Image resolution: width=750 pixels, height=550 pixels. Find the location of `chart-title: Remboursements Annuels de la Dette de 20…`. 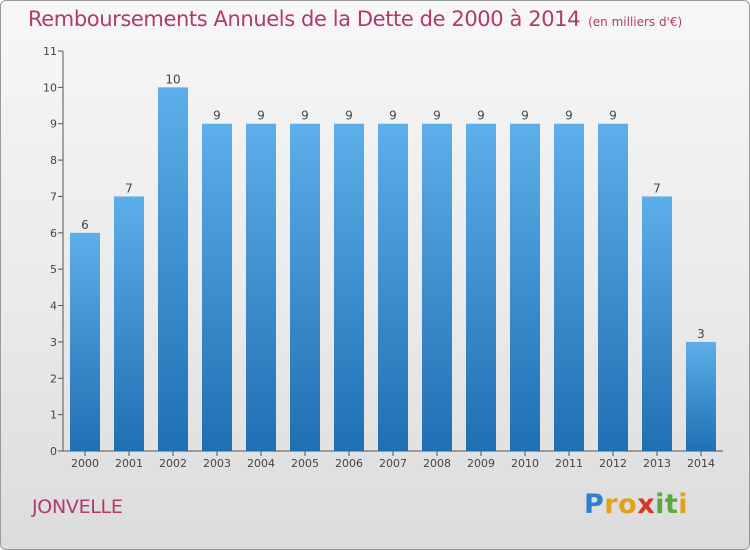

chart-title: Remboursements Annuels de la Dette de 20… is located at coordinates (355, 19).